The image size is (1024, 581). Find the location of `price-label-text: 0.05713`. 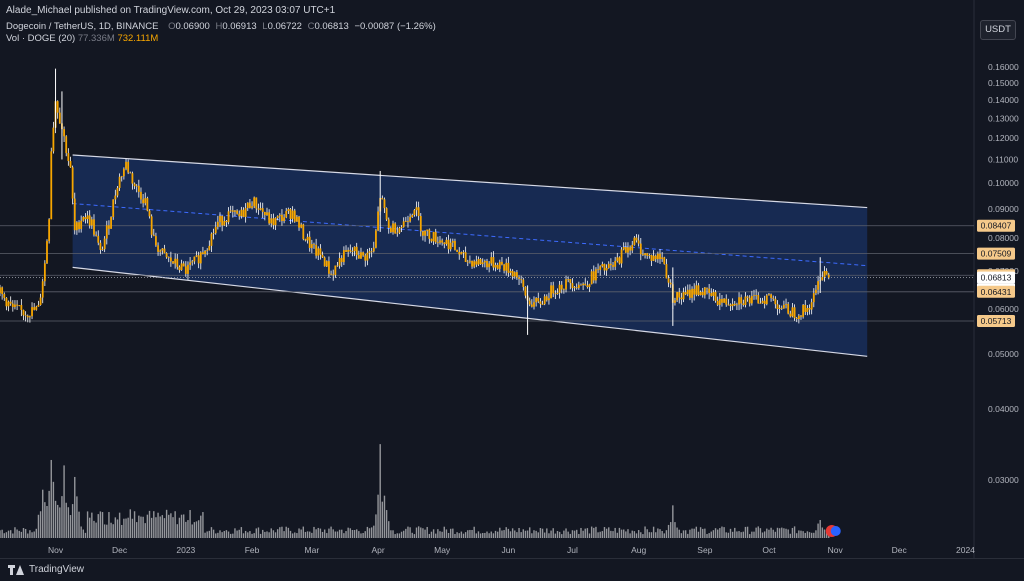

price-label-text: 0.05713 is located at coordinates (996, 321).